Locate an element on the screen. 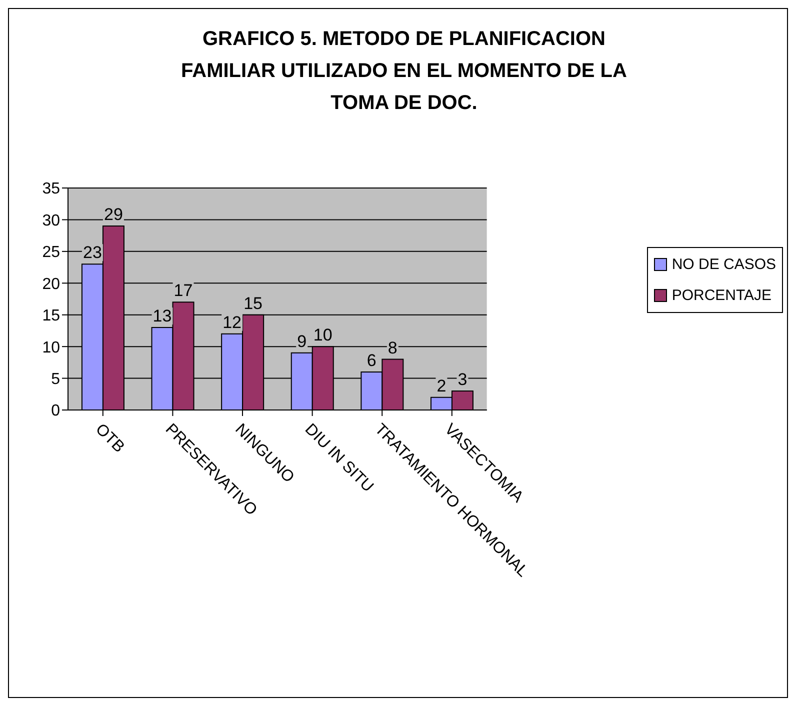  y-tick-label: 10 is located at coordinates (51, 347).